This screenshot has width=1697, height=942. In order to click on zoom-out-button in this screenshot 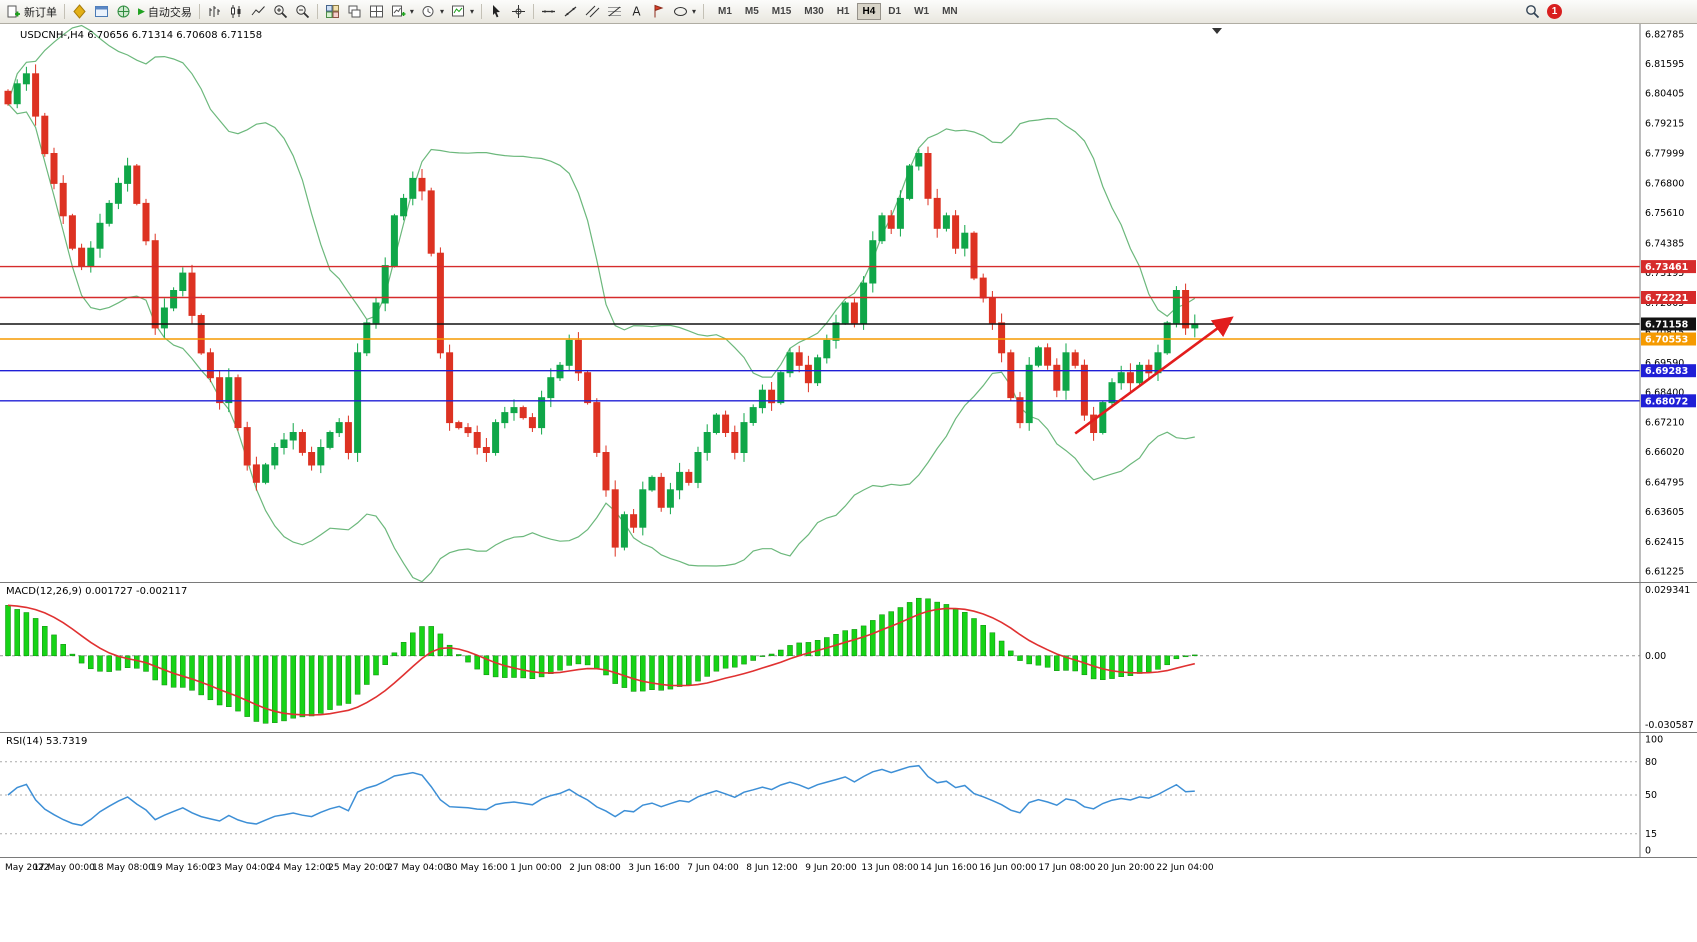, I will do `click(302, 12)`.